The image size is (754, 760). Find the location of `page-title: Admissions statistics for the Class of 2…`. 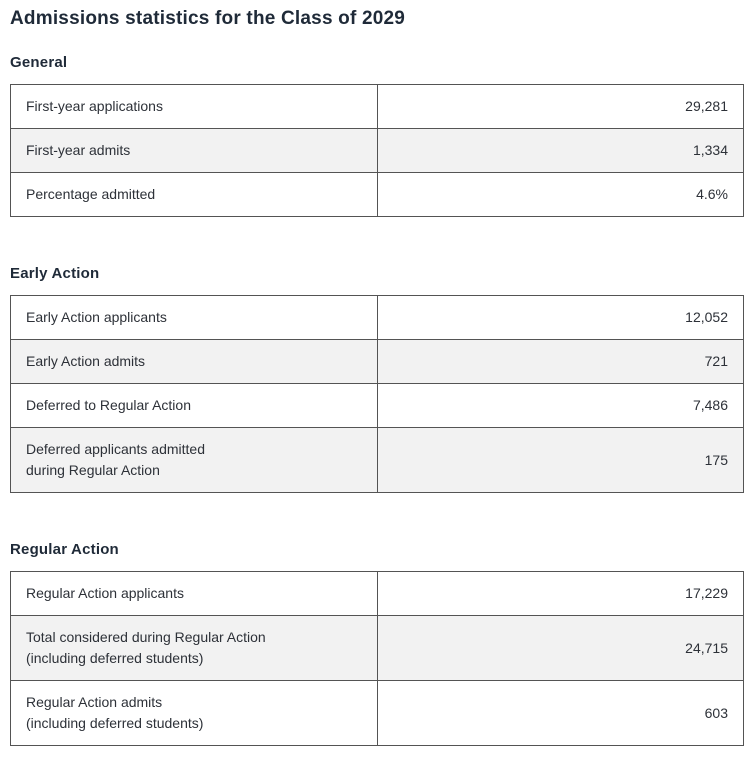

page-title: Admissions statistics for the Class of 2… is located at coordinates (208, 18).